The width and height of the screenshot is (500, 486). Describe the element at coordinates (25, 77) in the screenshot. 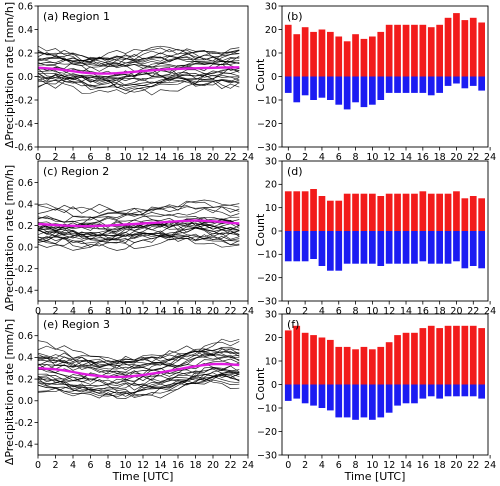

I see `y-tick-label: 0.0` at that location.